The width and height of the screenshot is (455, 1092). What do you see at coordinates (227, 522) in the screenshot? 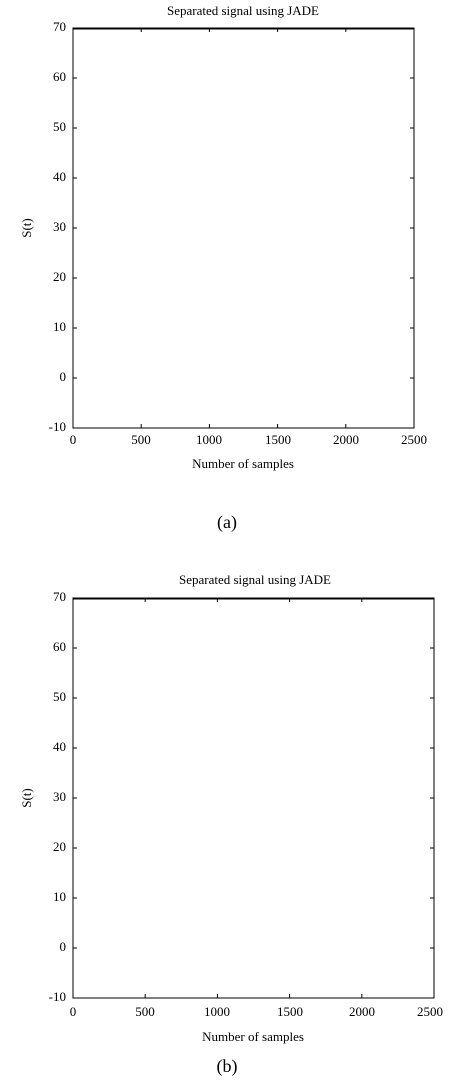
I see `figure-caption: (a)` at bounding box center [227, 522].